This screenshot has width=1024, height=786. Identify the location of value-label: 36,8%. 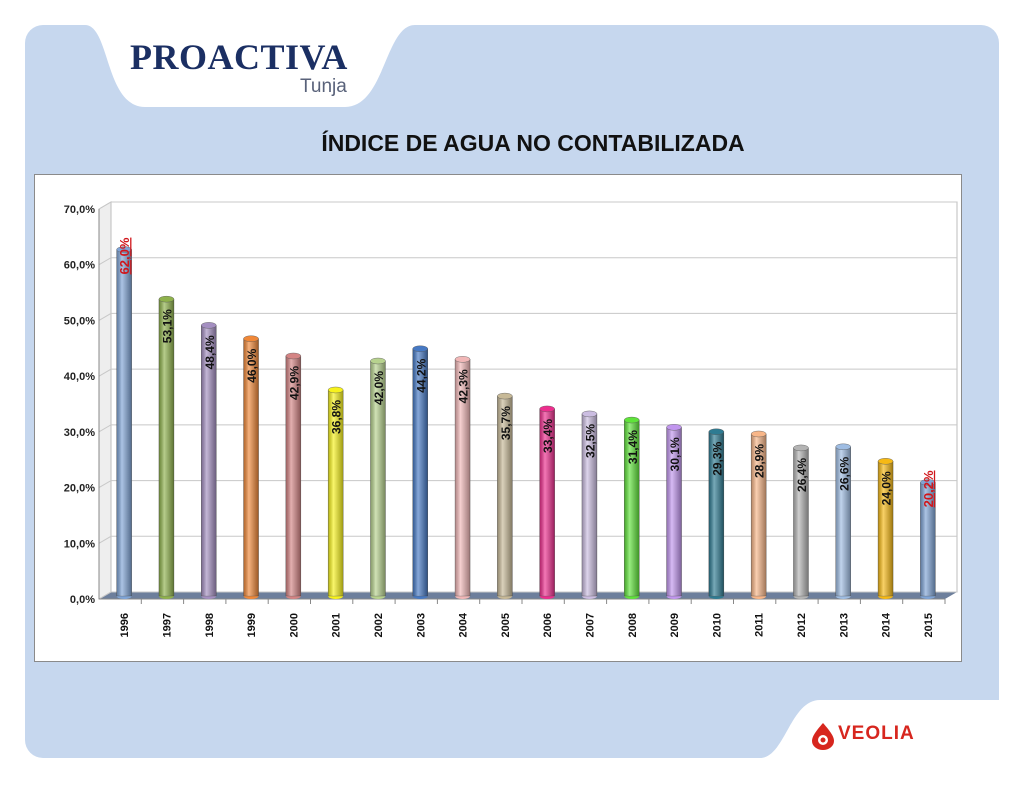
(337, 417).